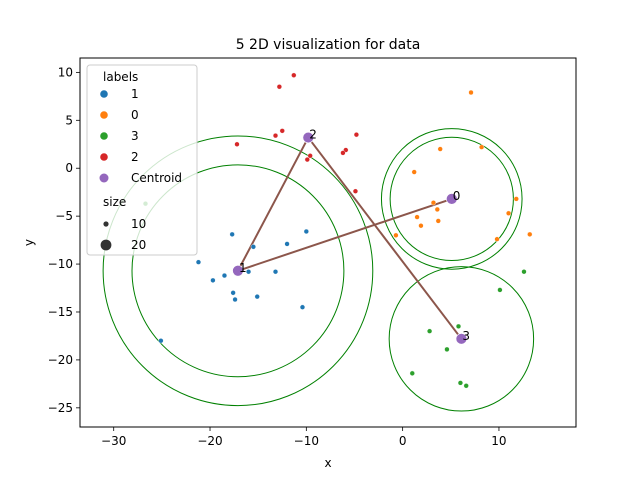 The height and width of the screenshot is (480, 640). What do you see at coordinates (403, 441) in the screenshot?
I see `x-tick-label: 0` at bounding box center [403, 441].